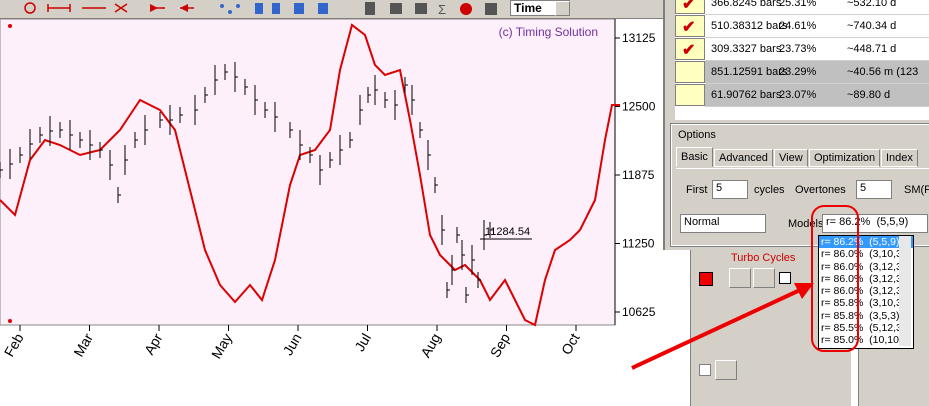  What do you see at coordinates (875, 223) in the screenshot?
I see `models-select: r= 86.2% (5,5,9)` at bounding box center [875, 223].